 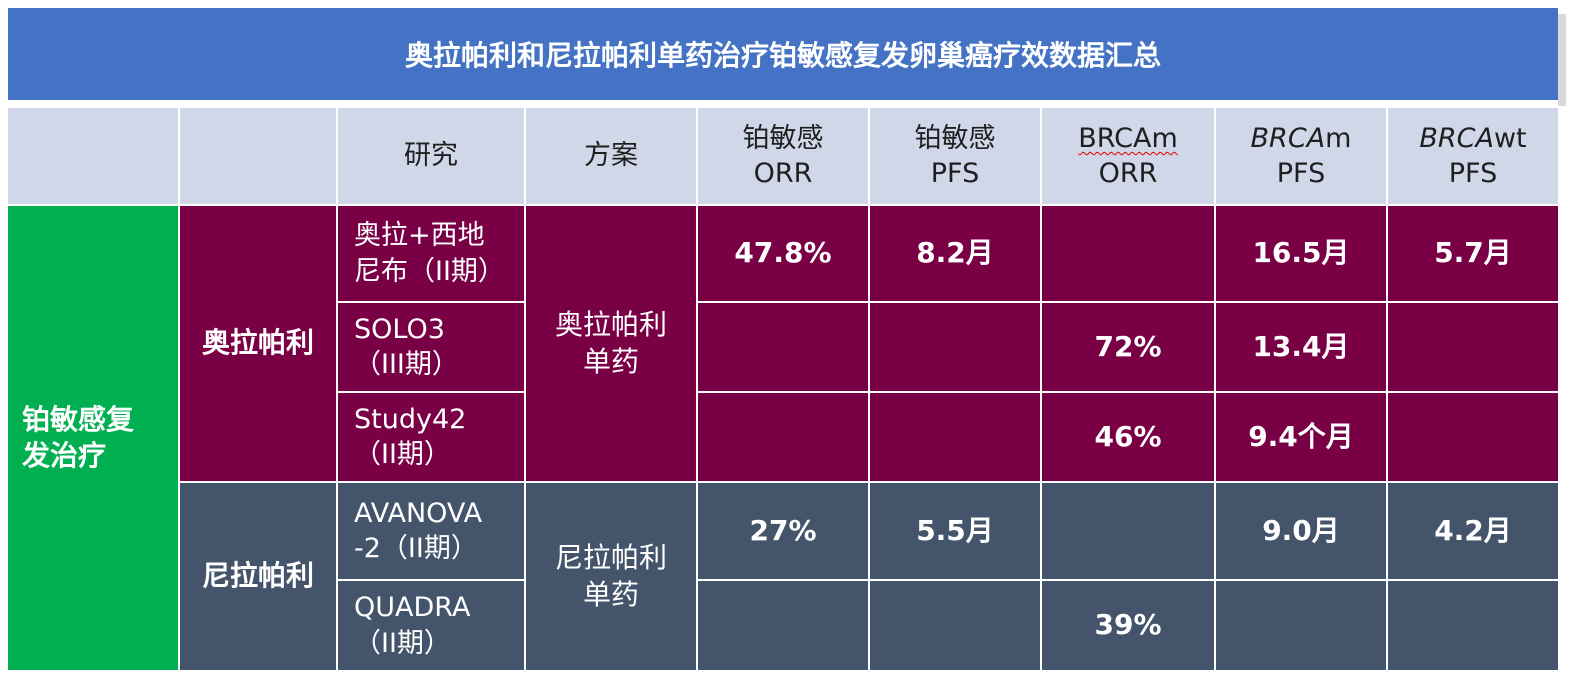 What do you see at coordinates (1301, 253) in the screenshot?
I see `brcam-pfs-value: 16.5月` at bounding box center [1301, 253].